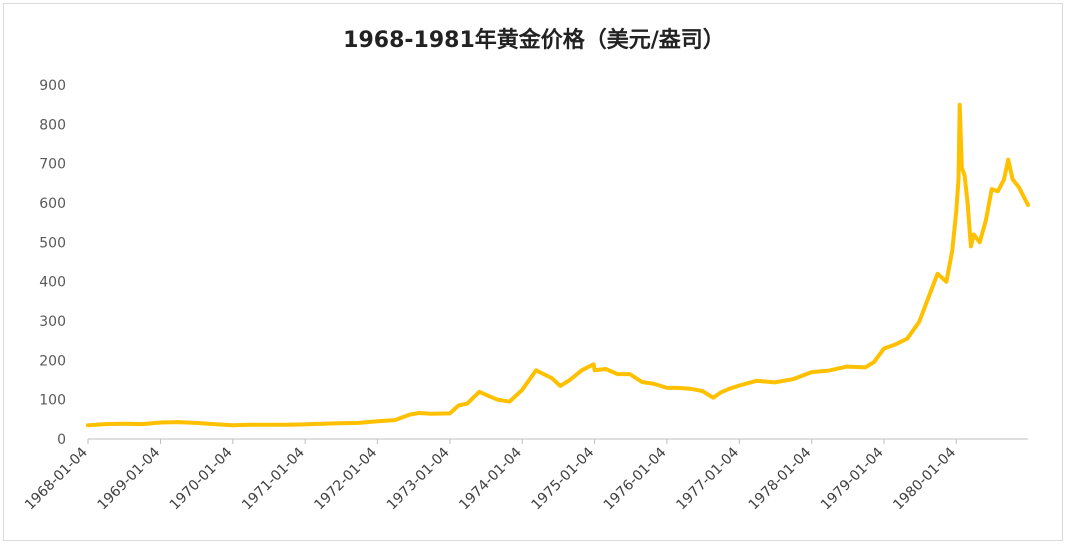 The image size is (1068, 546). Describe the element at coordinates (61, 440) in the screenshot. I see `y-tick-label: 0` at that location.